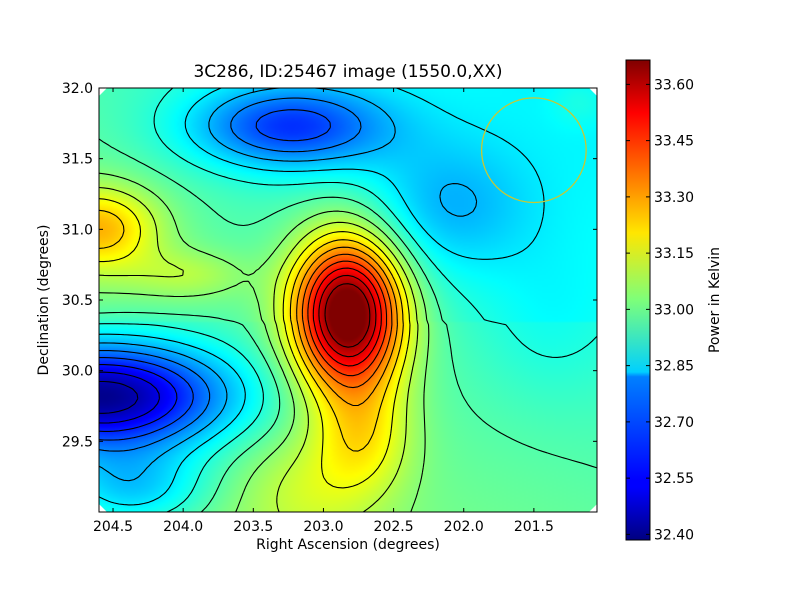 Image resolution: width=800 pixels, height=600 pixels. What do you see at coordinates (77, 442) in the screenshot?
I see `y-tick-label: 29.5` at bounding box center [77, 442].